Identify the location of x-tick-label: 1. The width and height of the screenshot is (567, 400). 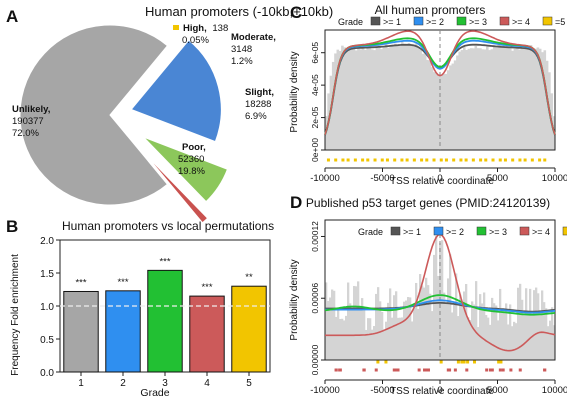
(81, 383).